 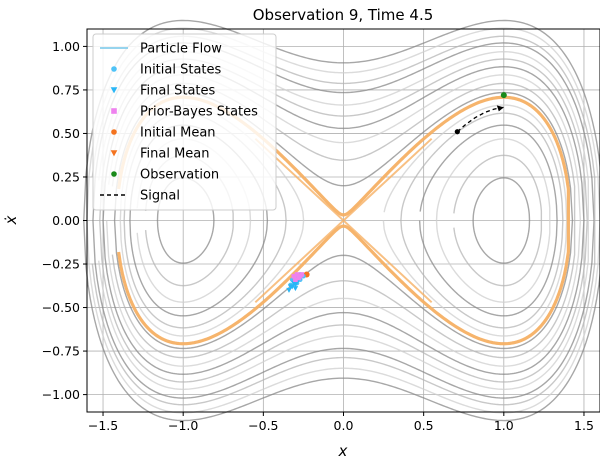 What do you see at coordinates (500, 108) in the screenshot?
I see `signal-arrowhead` at bounding box center [500, 108].